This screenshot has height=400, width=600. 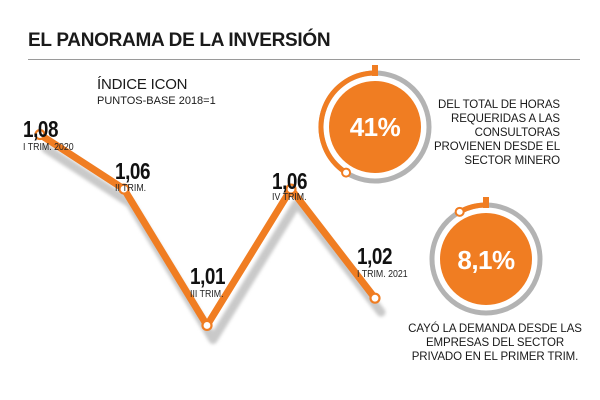 I want to click on category-label-4: IV TRIM., so click(x=289, y=197).